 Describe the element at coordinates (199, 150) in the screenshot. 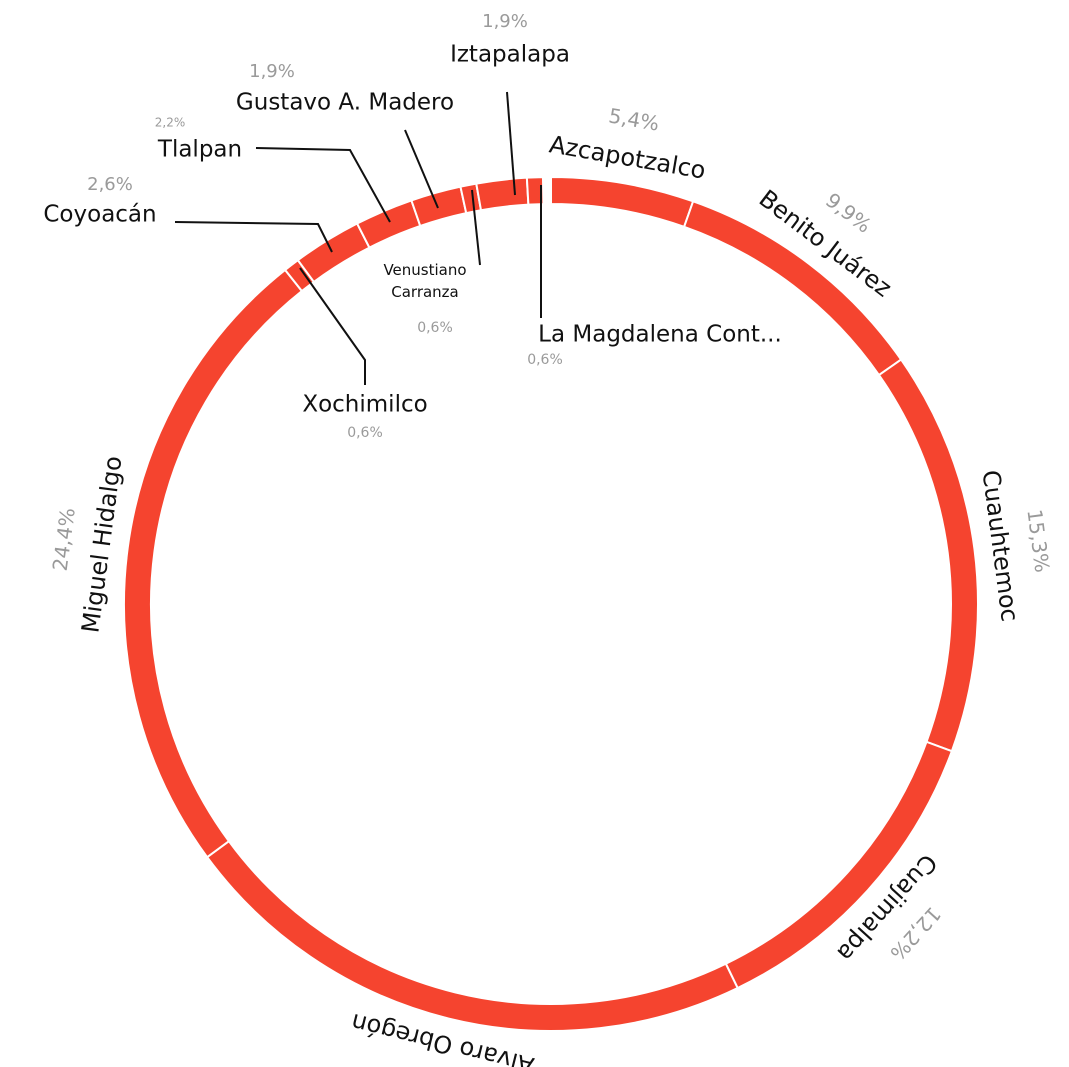

I see `slice-label: Tlalpan` at that location.